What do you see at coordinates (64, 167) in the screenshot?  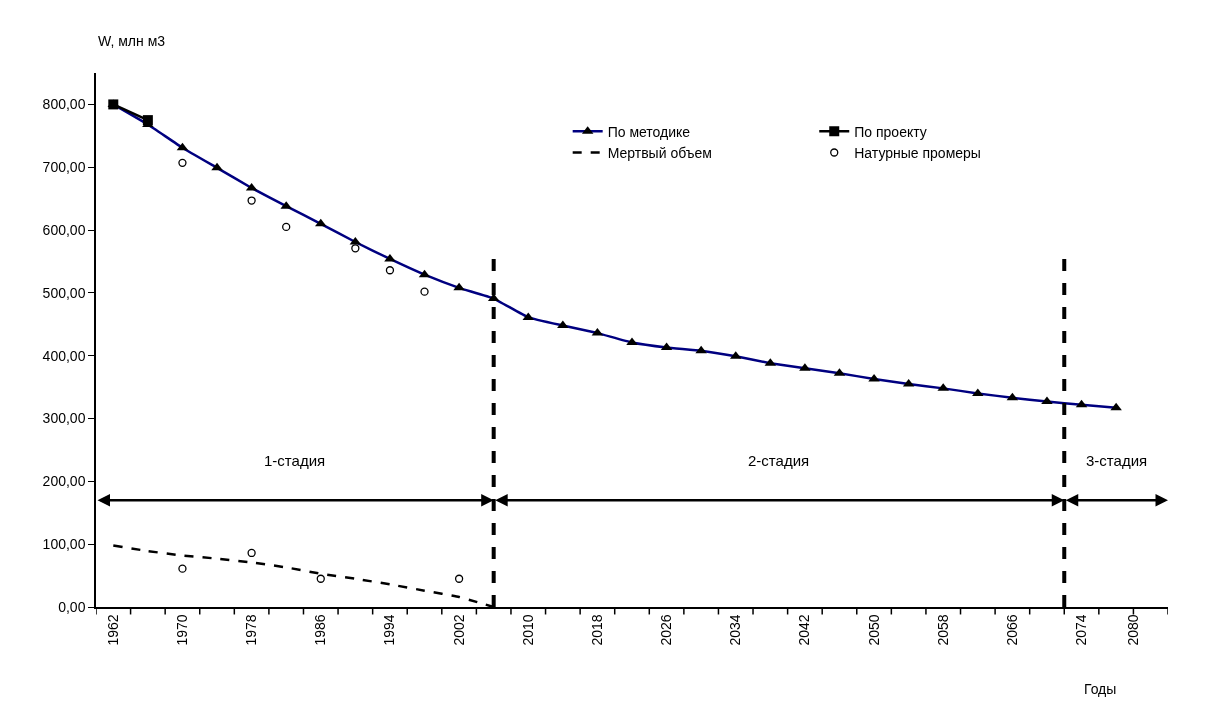 I see `y-tick-label: 700,00` at bounding box center [64, 167].